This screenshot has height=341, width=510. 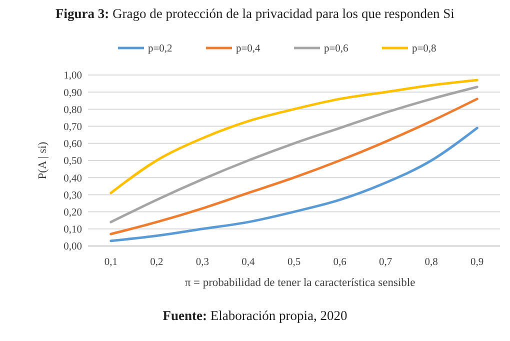 What do you see at coordinates (73, 212) in the screenshot?
I see `y-tick-label: 0,20` at bounding box center [73, 212].